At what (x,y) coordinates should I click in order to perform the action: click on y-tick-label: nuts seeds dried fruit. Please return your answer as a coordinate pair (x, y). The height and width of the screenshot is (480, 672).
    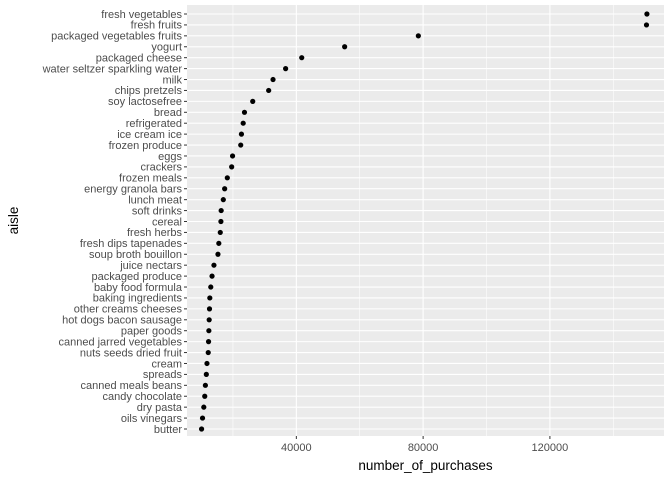
    Looking at the image, I should click on (131, 353).